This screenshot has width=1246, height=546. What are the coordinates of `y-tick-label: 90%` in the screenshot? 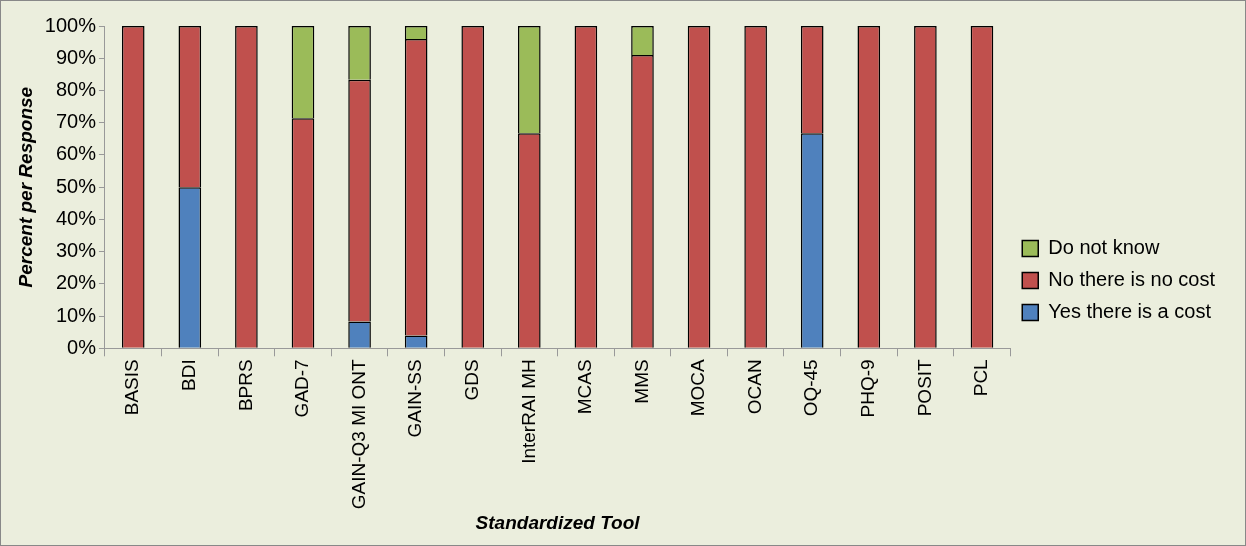 It's located at (76, 56).